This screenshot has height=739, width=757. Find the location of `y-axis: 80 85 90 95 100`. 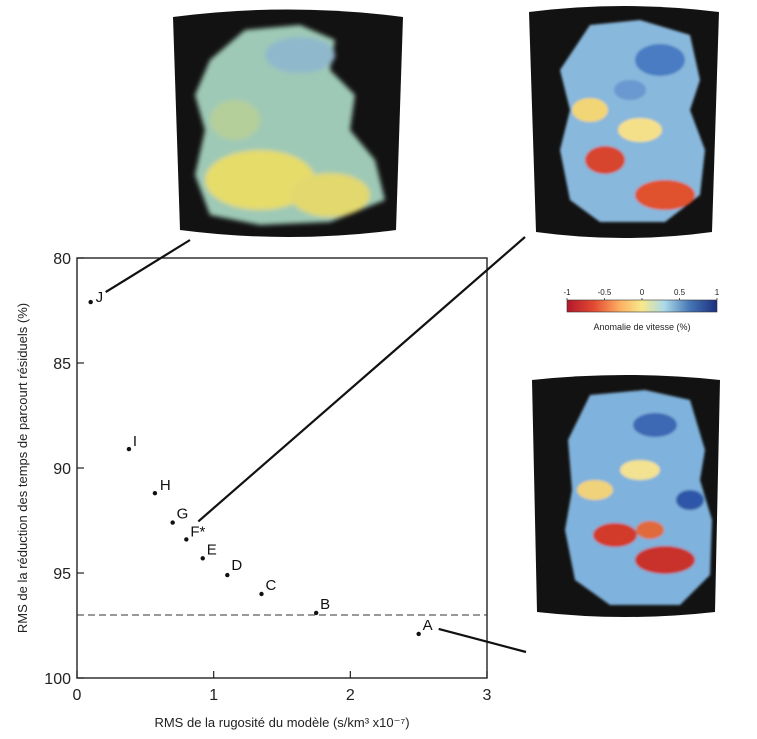

y-axis: 80 85 90 95 100 is located at coordinates (64, 469).